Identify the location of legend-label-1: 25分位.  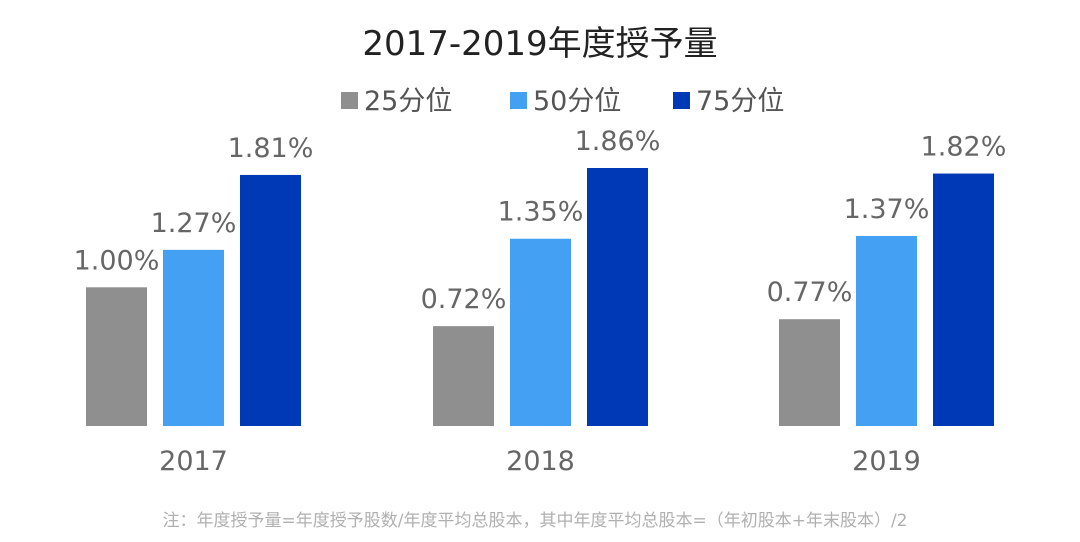
(408, 101).